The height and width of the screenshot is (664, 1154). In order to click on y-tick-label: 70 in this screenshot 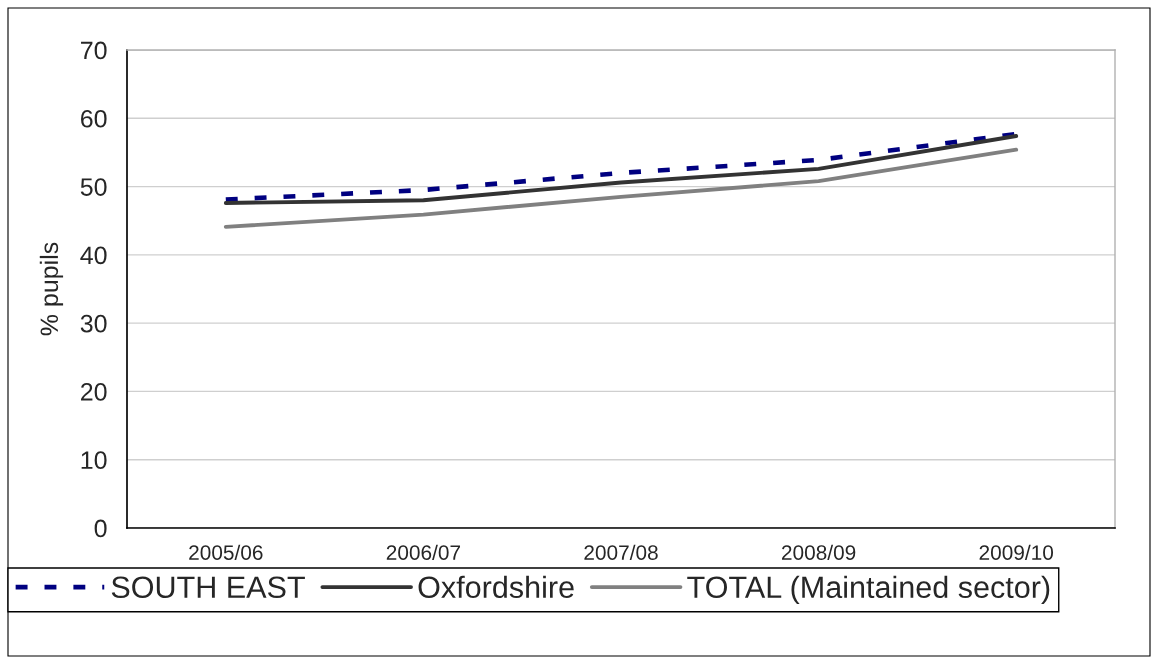, I will do `click(94, 50)`.